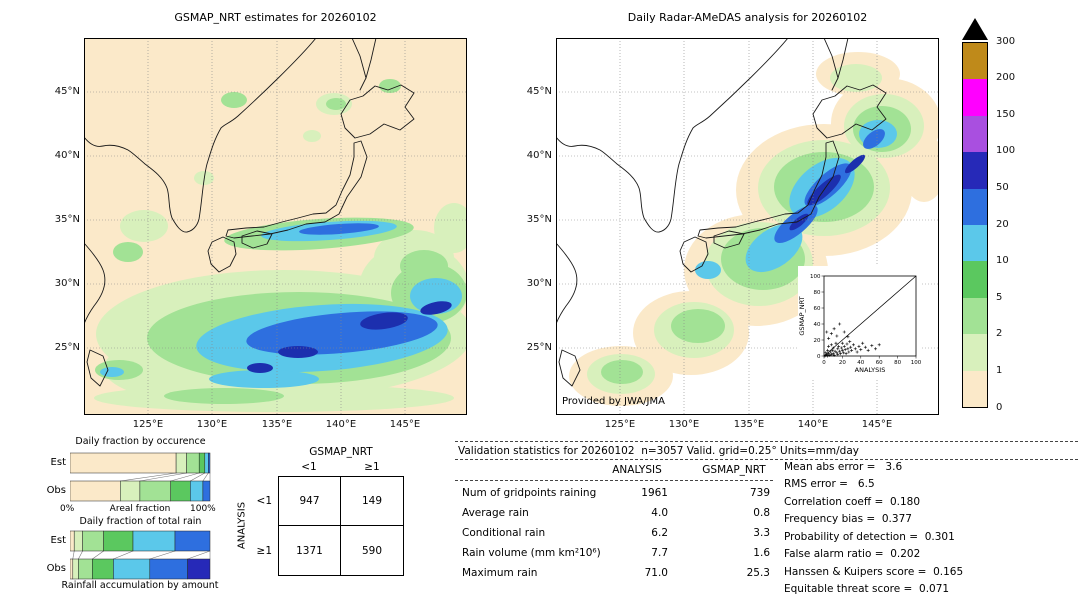  What do you see at coordinates (1002, 261) in the screenshot?
I see `colorbar-tick-label: 10` at bounding box center [1002, 261].